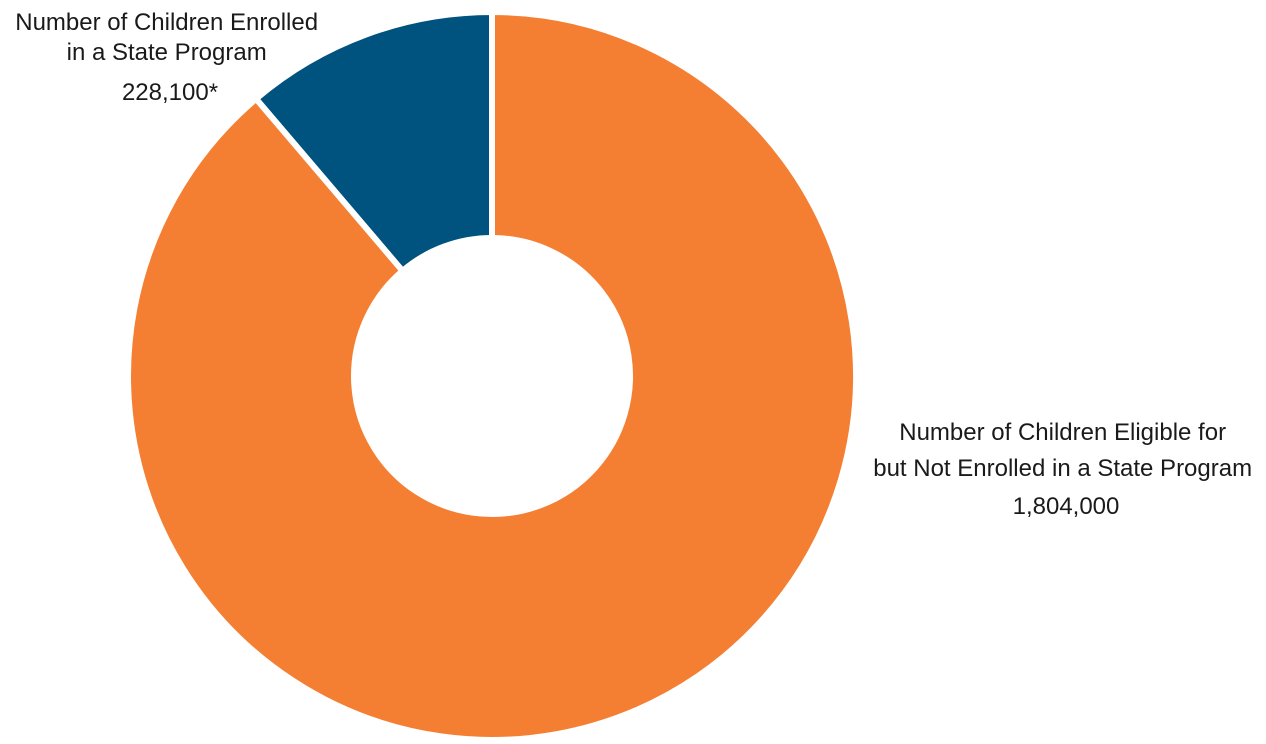 Image resolution: width=1266 pixels, height=744 pixels. Describe the element at coordinates (1062, 432) in the screenshot. I see `not-enrolled-label-line-1: Number of Children Eligible for` at that location.